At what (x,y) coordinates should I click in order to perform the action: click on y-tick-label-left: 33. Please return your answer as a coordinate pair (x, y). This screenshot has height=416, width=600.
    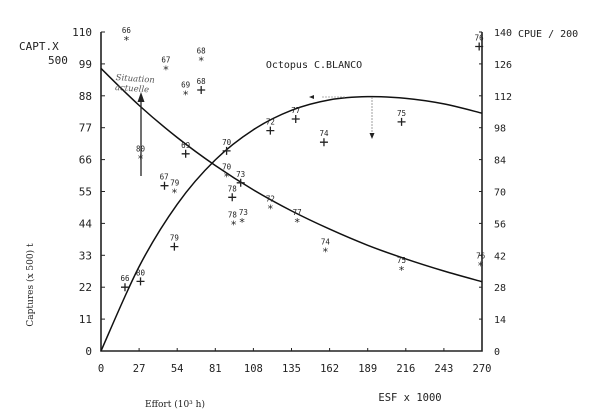
    Looking at the image, I should click on (85, 255).